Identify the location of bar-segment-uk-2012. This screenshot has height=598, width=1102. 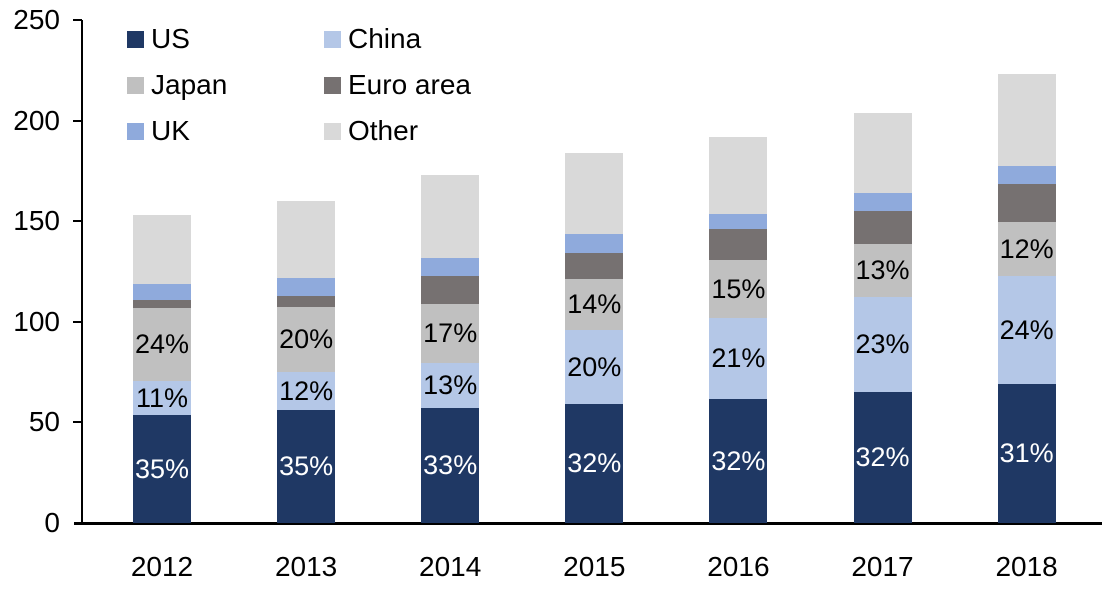
(162, 292).